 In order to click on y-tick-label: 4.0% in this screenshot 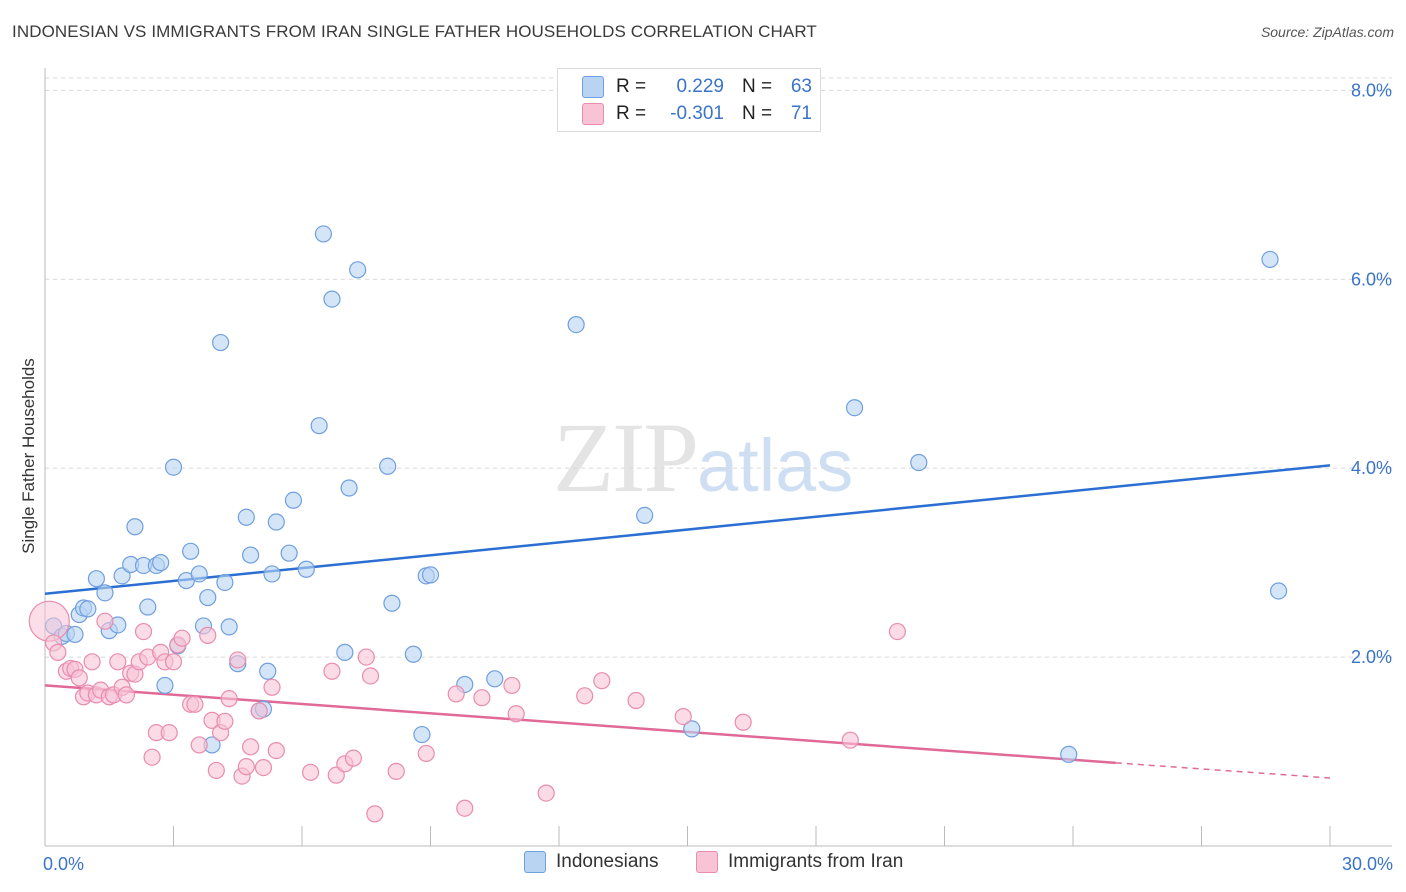, I will do `click(1371, 468)`.